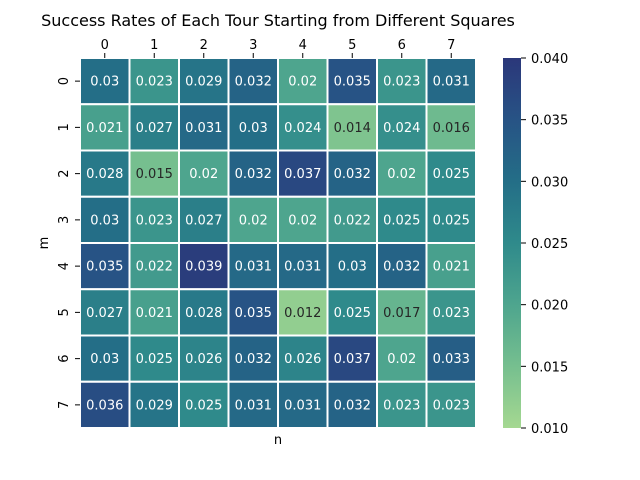  I want to click on y-axis-label: m, so click(44, 243).